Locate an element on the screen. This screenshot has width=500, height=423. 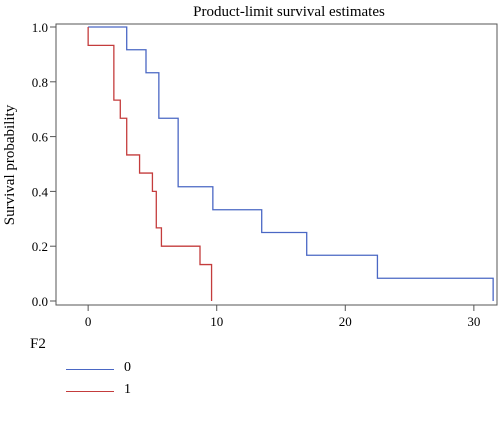
legend: F2 0 1 is located at coordinates (130, 376).